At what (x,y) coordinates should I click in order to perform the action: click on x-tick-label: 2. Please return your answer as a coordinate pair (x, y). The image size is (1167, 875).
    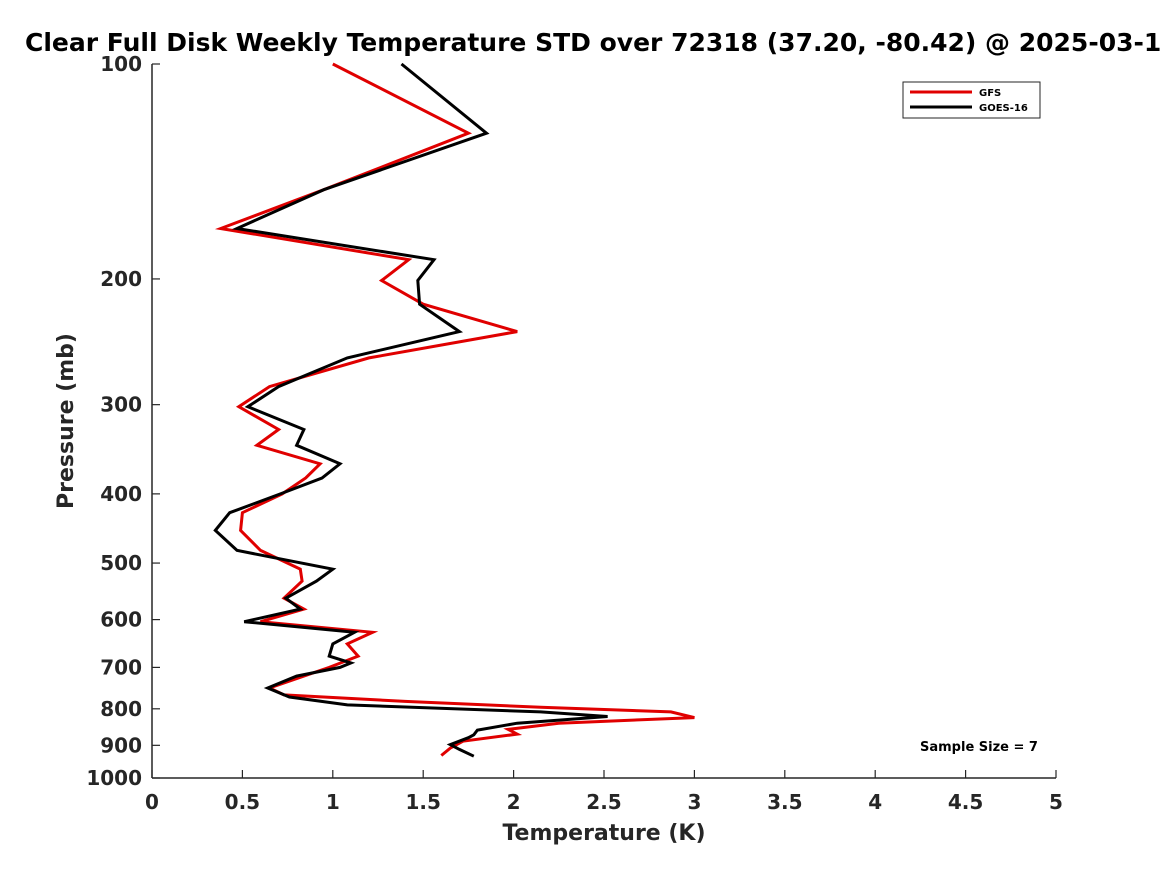
    Looking at the image, I should click on (514, 802).